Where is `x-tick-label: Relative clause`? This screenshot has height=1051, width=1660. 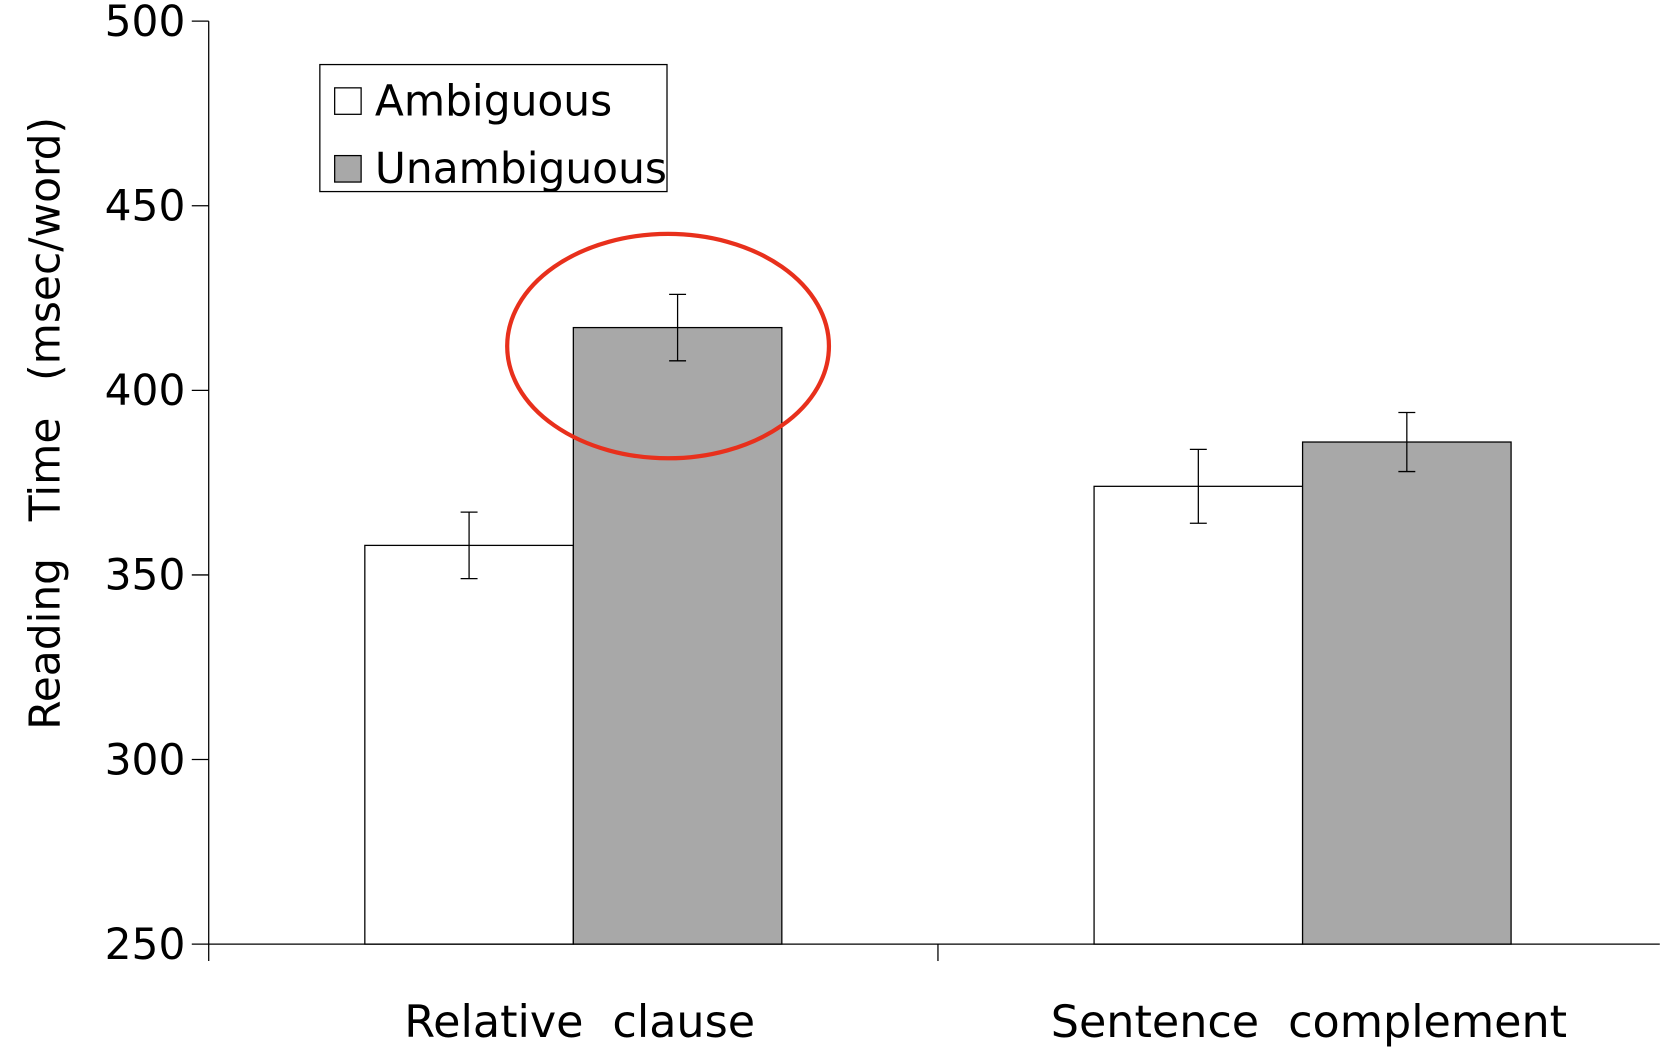
x-tick-label: Relative clause is located at coordinates (579, 1022).